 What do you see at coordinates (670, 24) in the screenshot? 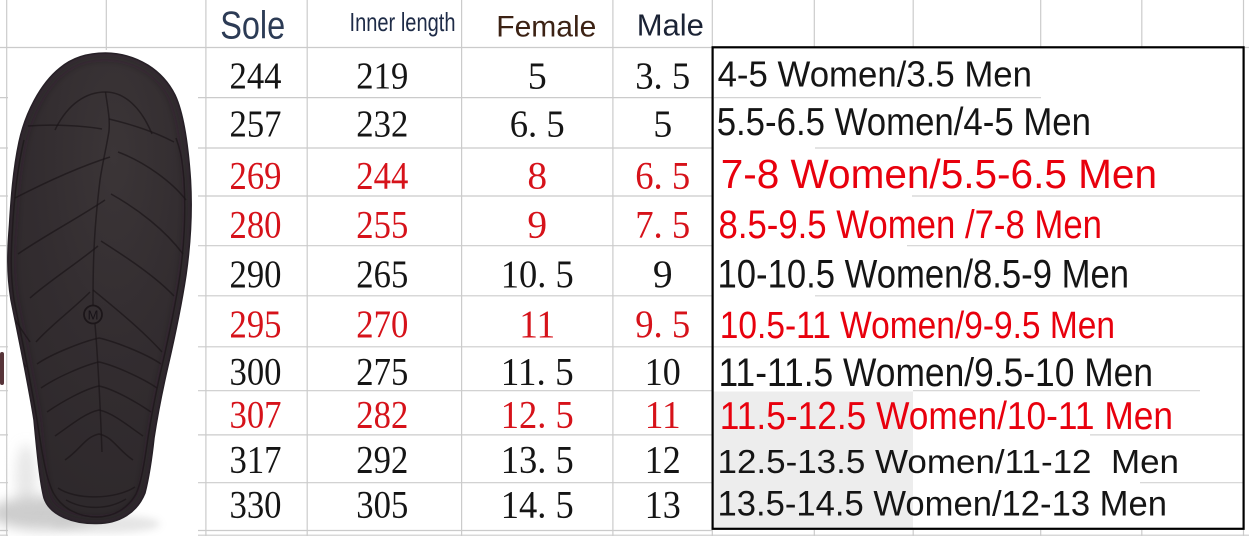
I see `svg-text: Male` at bounding box center [670, 24].